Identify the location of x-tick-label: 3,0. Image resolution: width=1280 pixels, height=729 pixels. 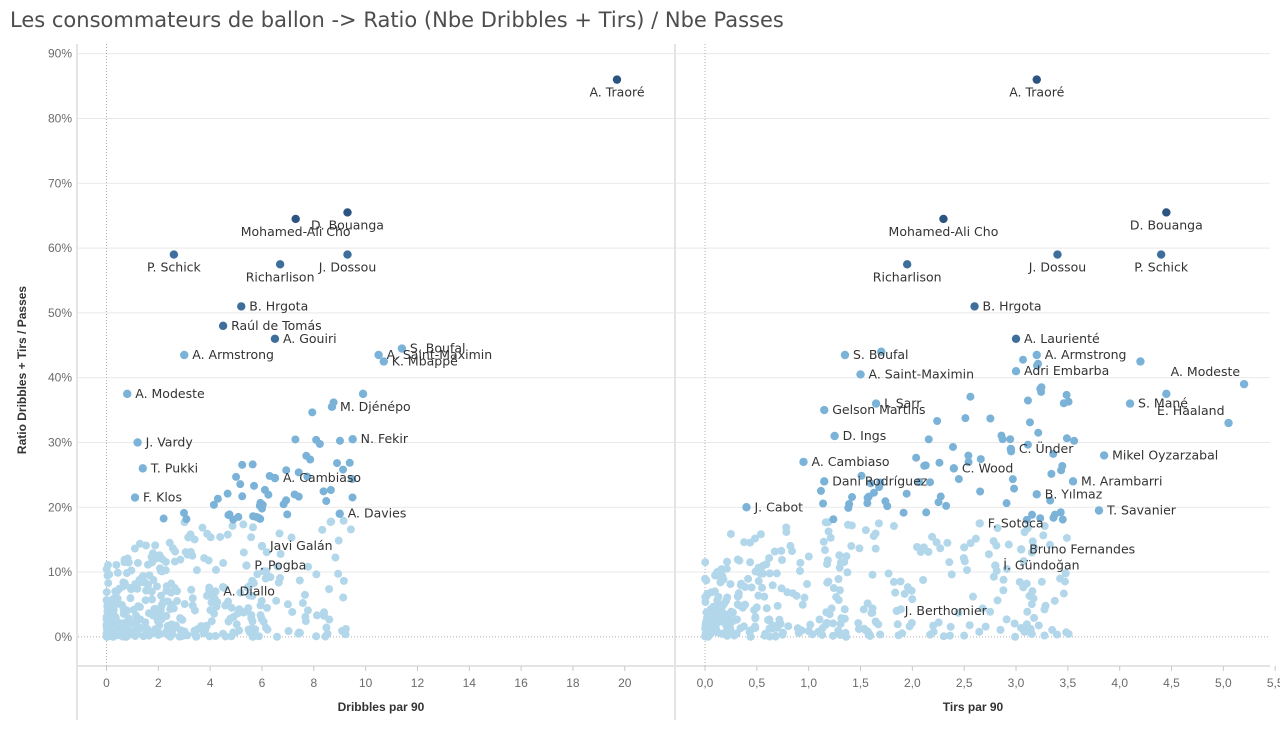
(1016, 683).